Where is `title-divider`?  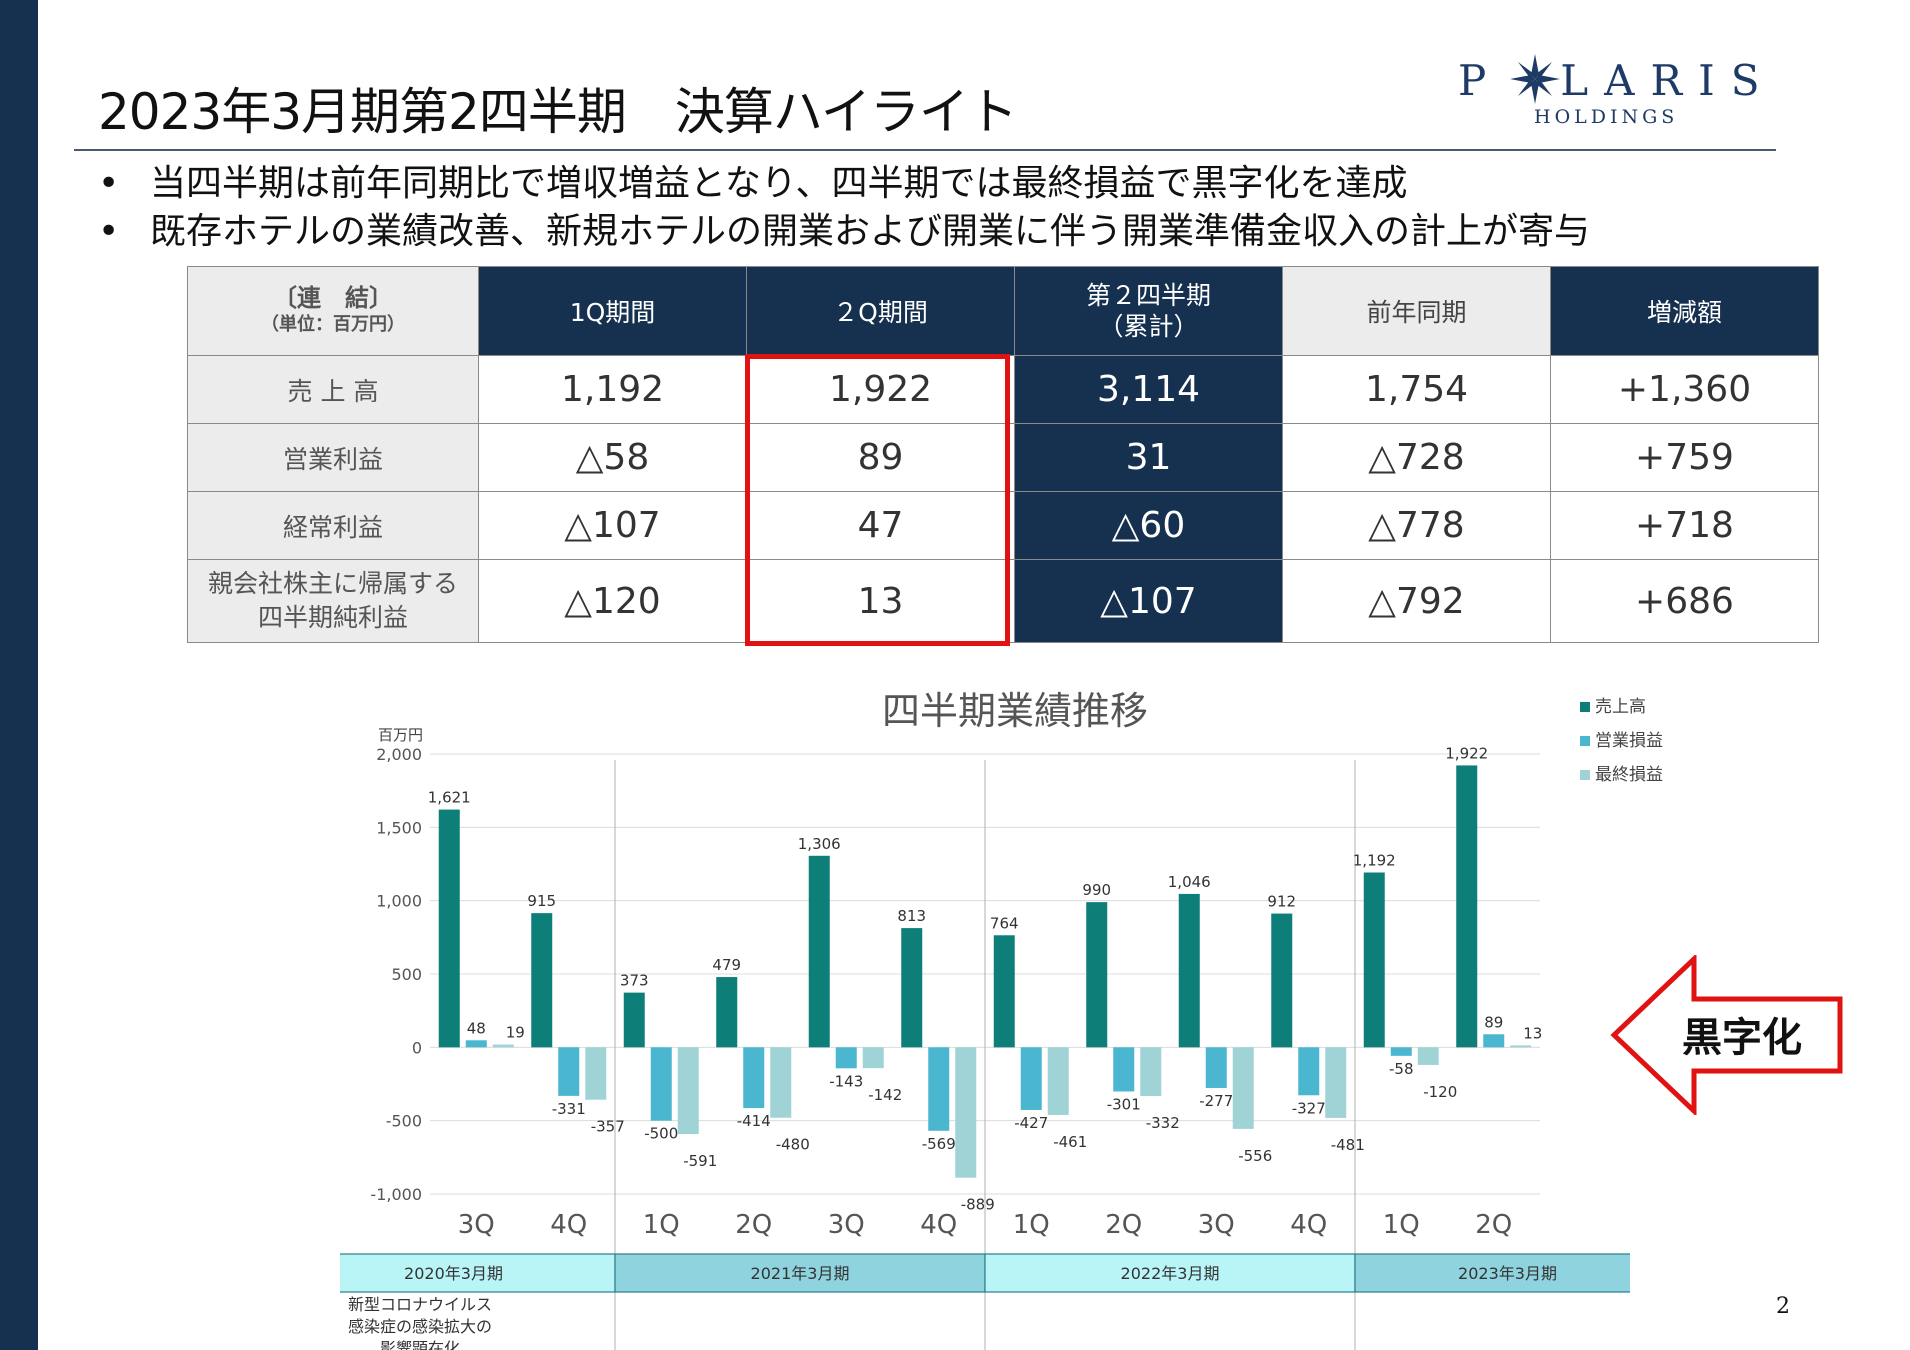 title-divider is located at coordinates (925, 150).